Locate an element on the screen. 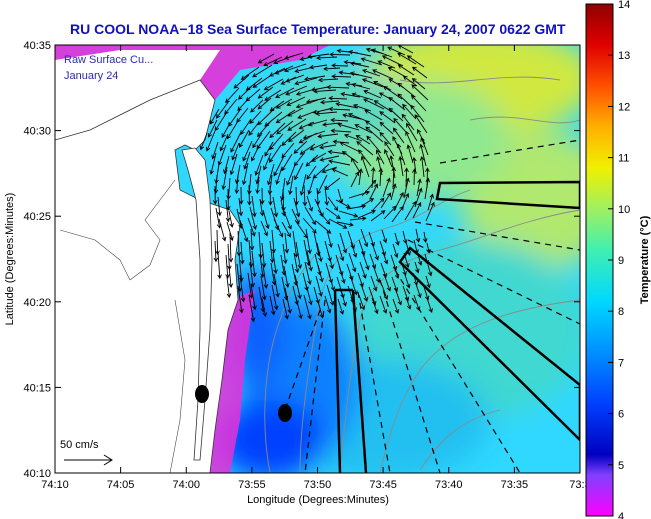 The height and width of the screenshot is (519, 651). colorbar-label: Temperature (°C) is located at coordinates (645, 259).